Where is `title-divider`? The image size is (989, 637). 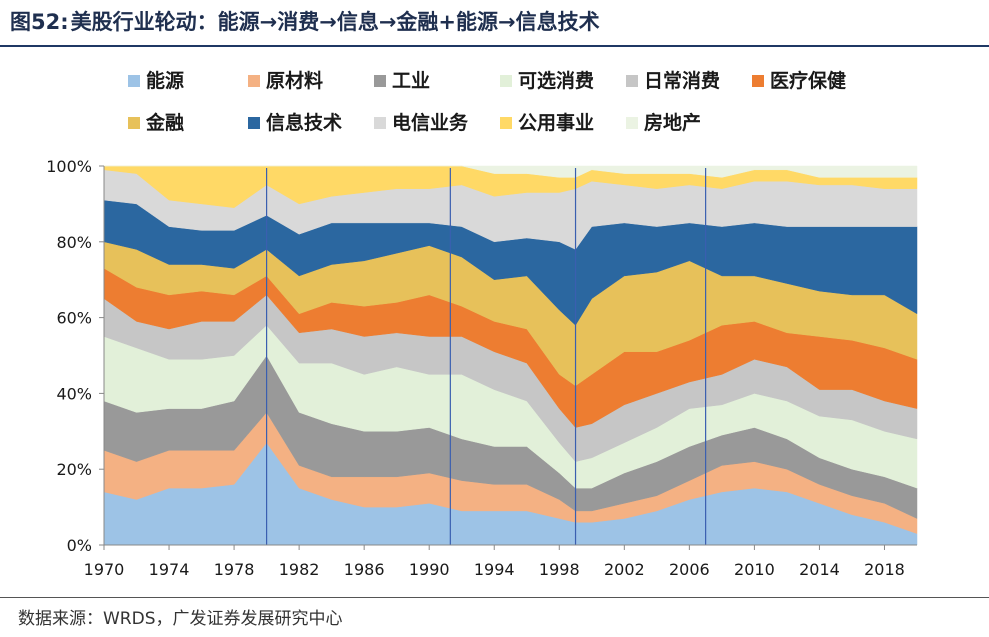 title-divider is located at coordinates (494, 46).